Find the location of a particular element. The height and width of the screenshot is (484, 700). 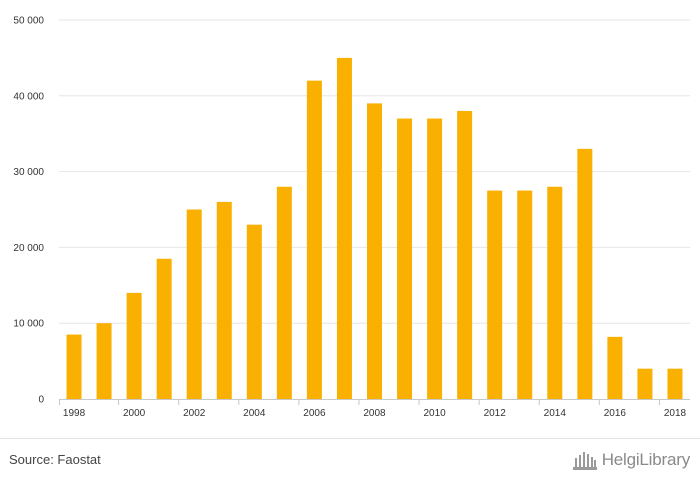

bar-2012 is located at coordinates (495, 294).